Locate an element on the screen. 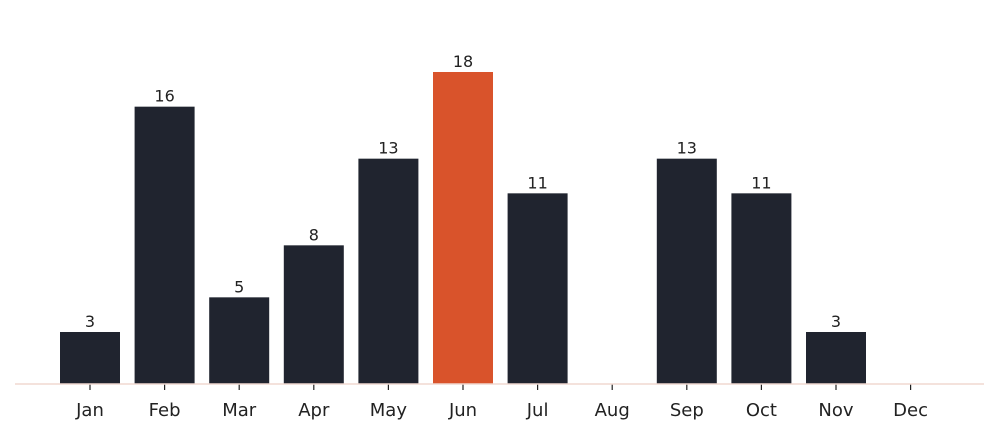 This screenshot has width=999, height=436. x-tick-label: May is located at coordinates (389, 410).